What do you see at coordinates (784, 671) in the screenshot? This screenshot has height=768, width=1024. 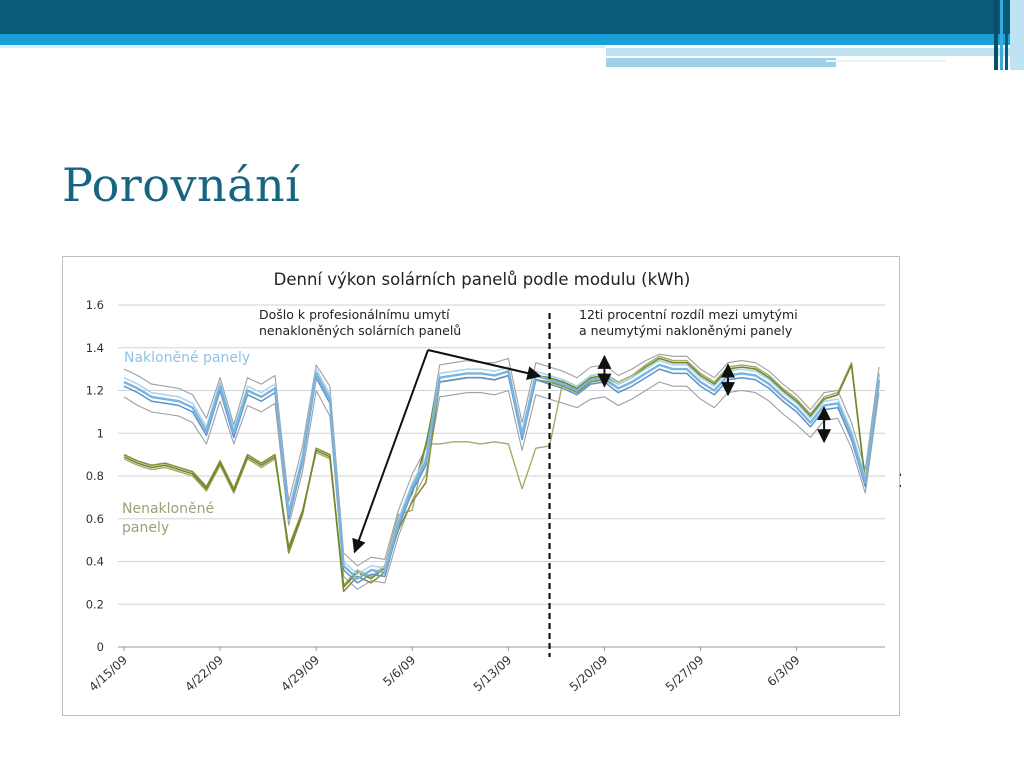 I see `x-tick-label: 6/3/09` at bounding box center [784, 671].